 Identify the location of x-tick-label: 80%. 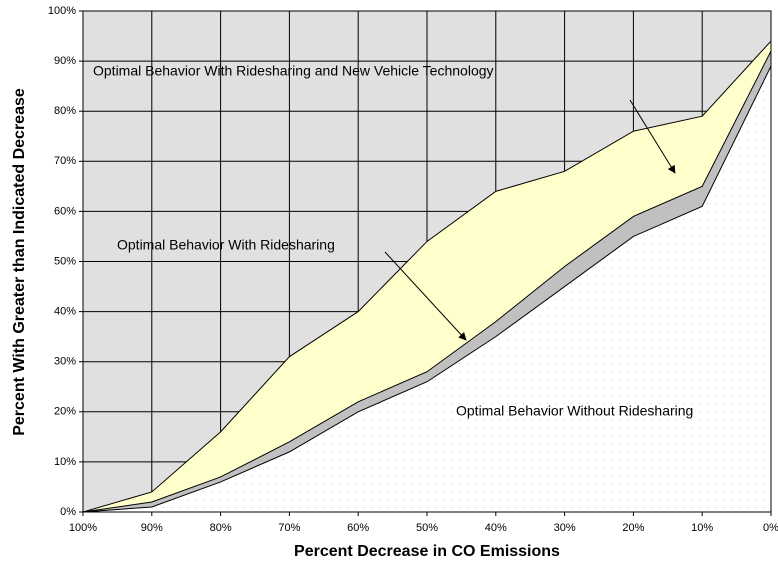
(221, 528).